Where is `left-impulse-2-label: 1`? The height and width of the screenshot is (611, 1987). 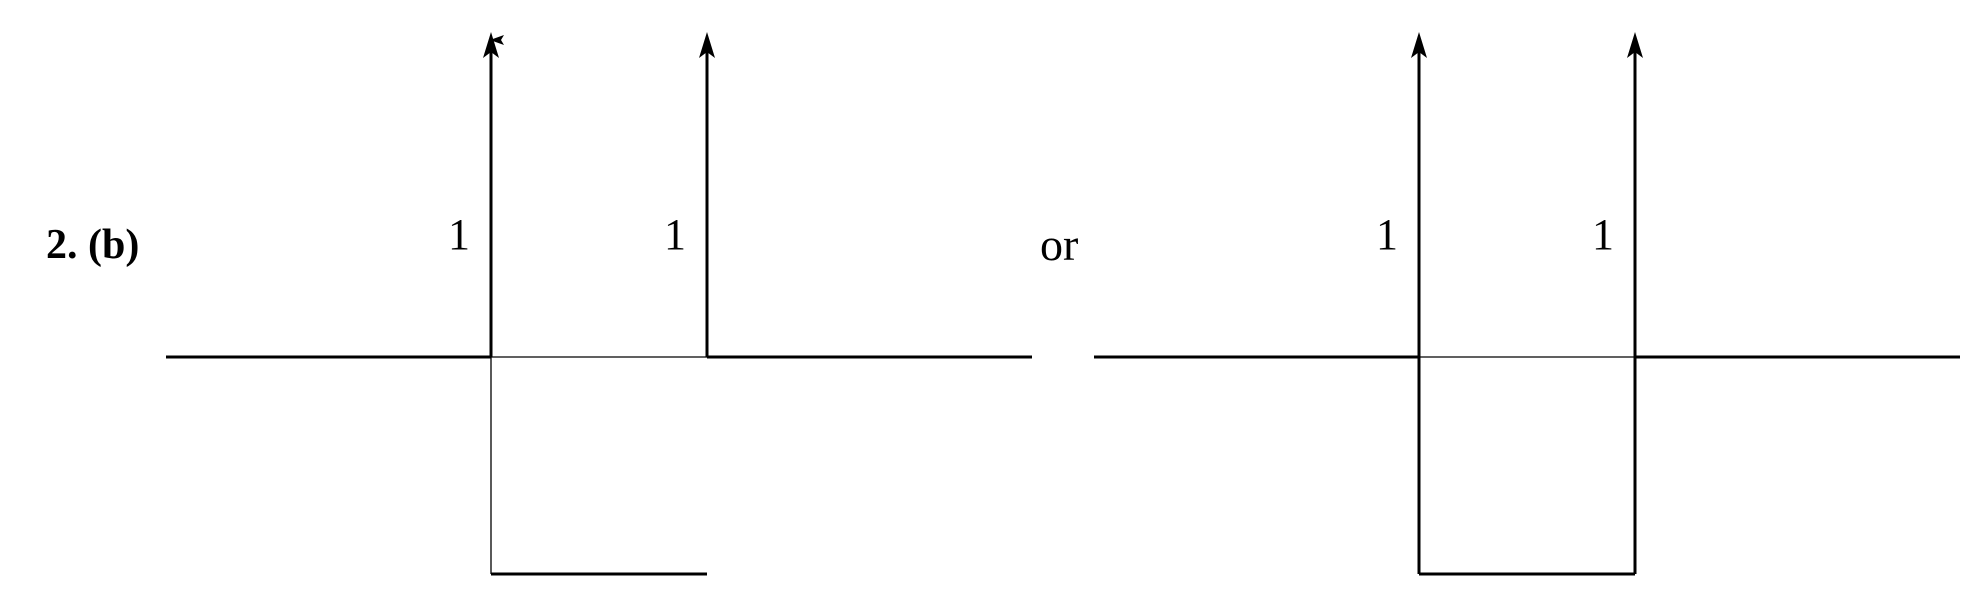 left-impulse-2-label: 1 is located at coordinates (675, 234).